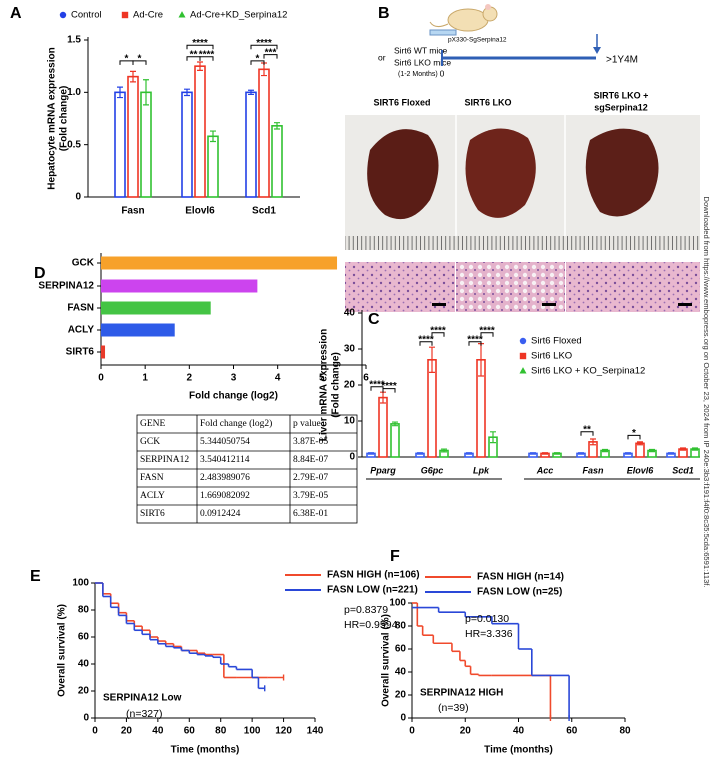  What do you see at coordinates (597, 50) in the screenshot?
I see `timeline-arrowhead` at bounding box center [597, 50].